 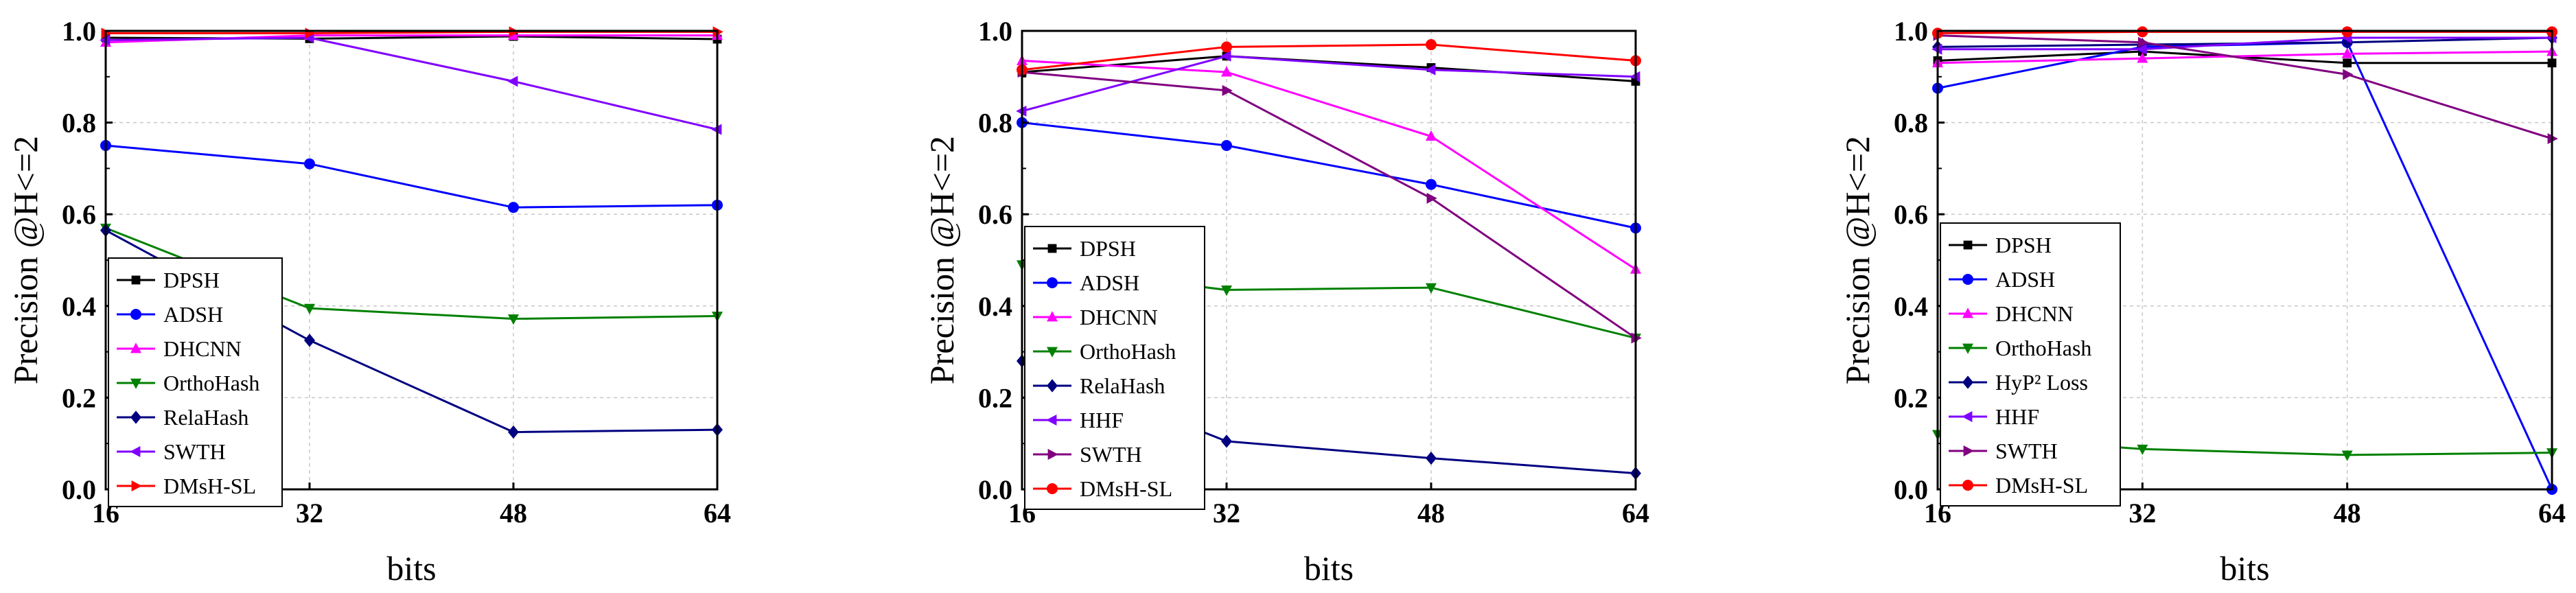 What do you see at coordinates (79, 214) in the screenshot?
I see `y-tick-label: 0.6` at bounding box center [79, 214].